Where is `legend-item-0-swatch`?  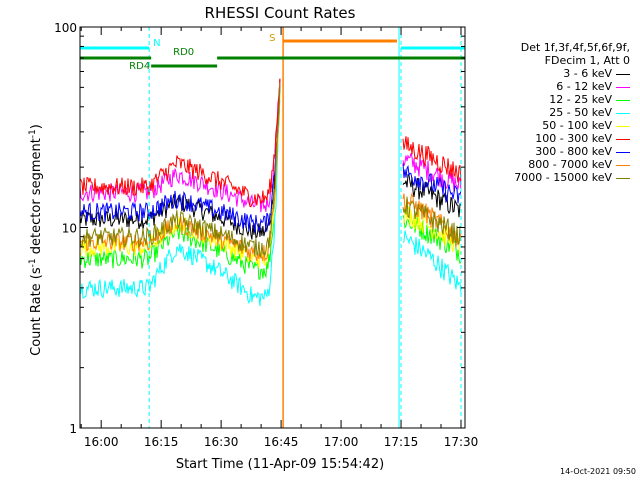
legend-item-0-swatch is located at coordinates (623, 74).